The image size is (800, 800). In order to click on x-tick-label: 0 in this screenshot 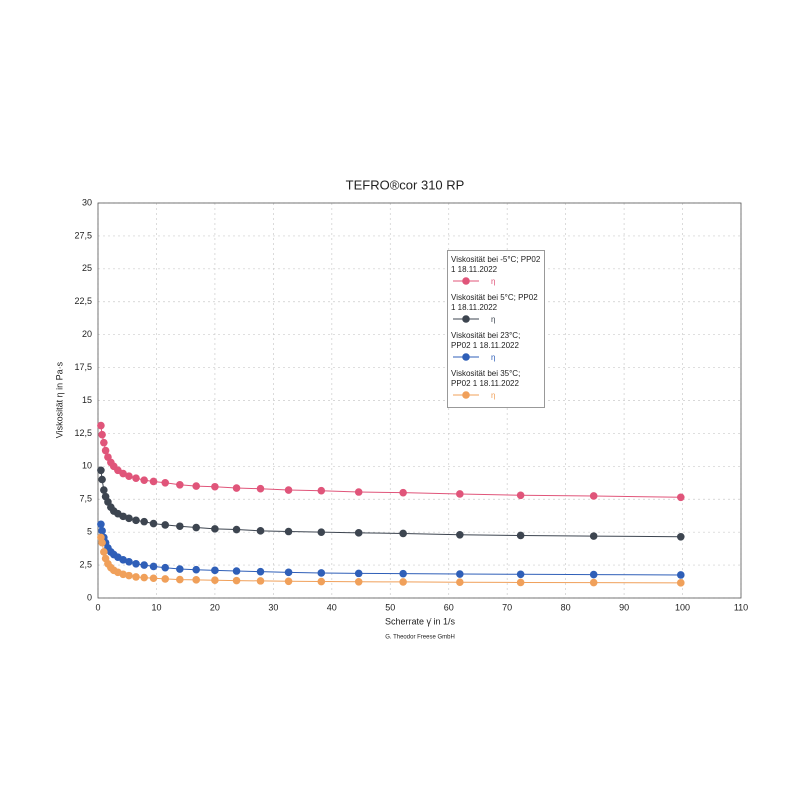, I will do `click(97, 607)`.